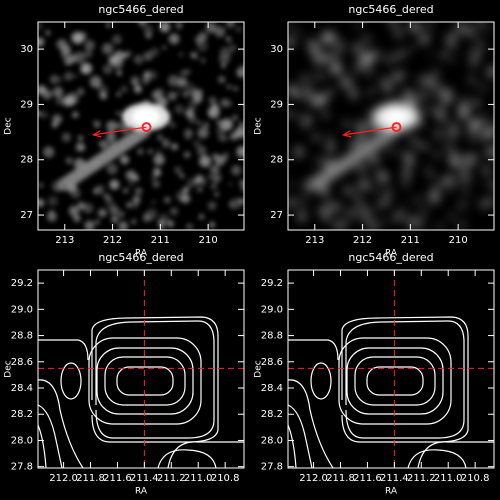 Image resolution: width=500 pixels, height=500 pixels. I want to click on x-tick-label: 211.8, so click(340, 478).